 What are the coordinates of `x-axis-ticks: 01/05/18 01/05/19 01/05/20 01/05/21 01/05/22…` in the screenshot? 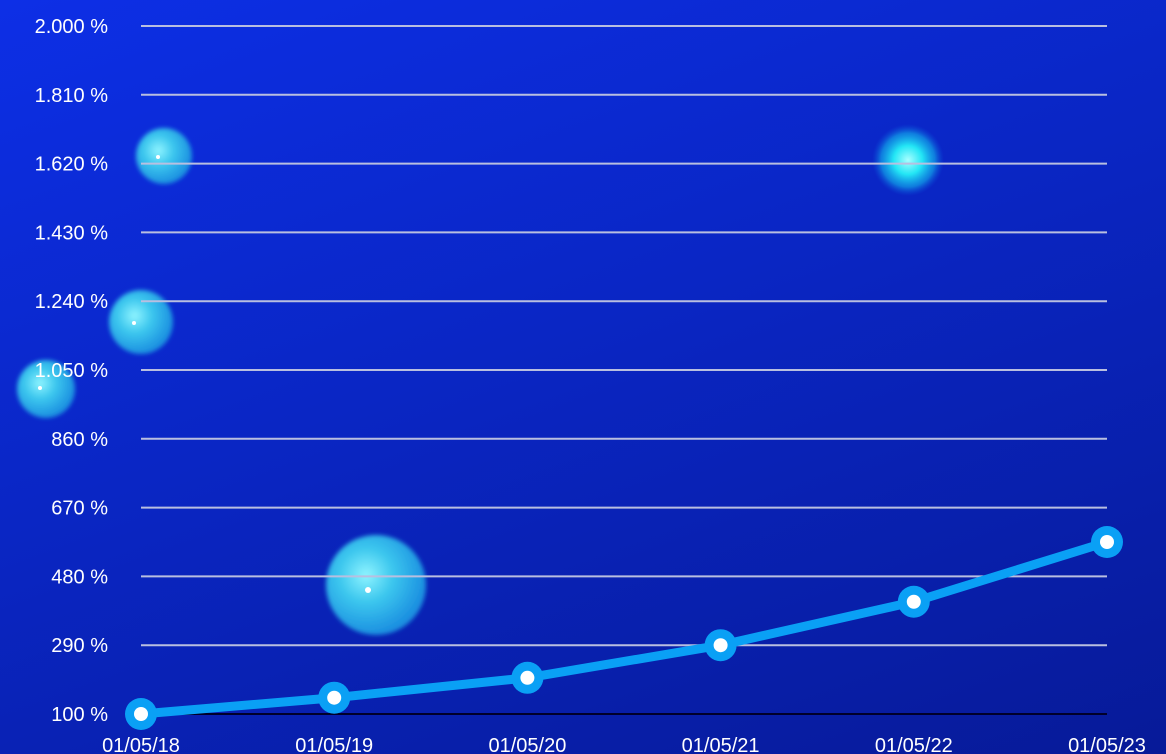 It's located at (624, 744).